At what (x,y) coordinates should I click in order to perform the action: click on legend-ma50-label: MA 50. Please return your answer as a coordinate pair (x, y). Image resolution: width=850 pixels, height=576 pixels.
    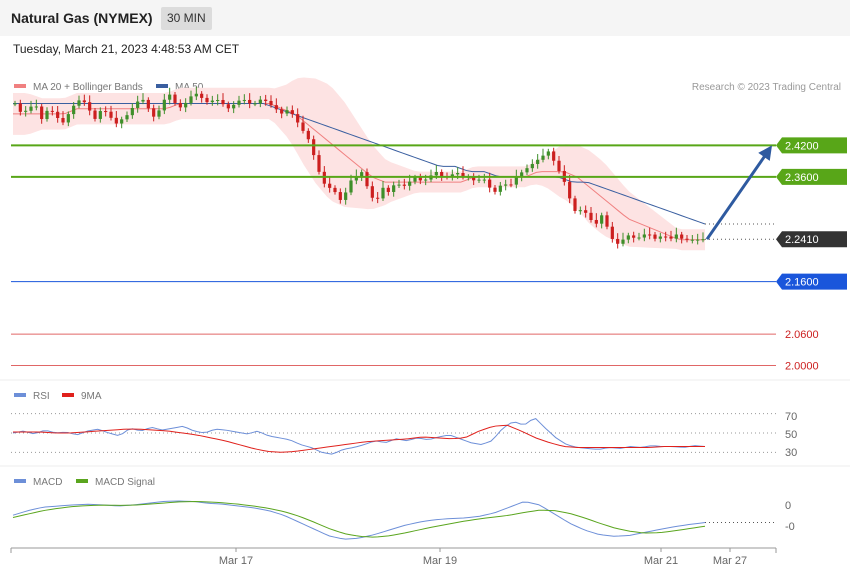
    Looking at the image, I should click on (189, 87).